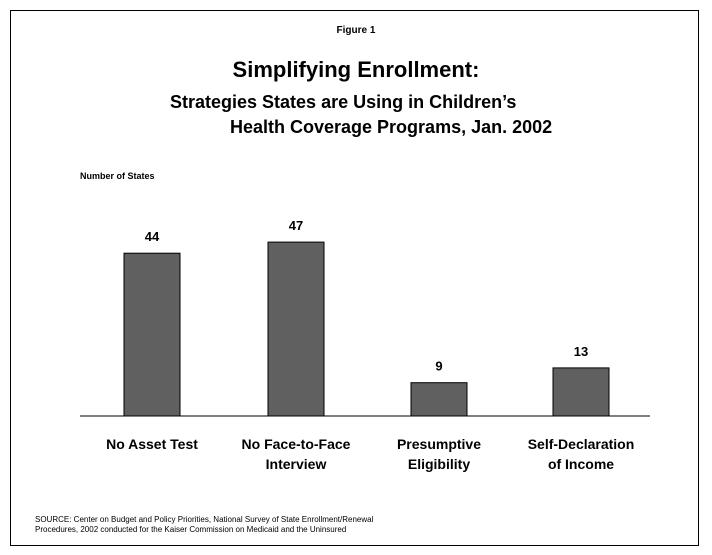  I want to click on data-label-0: 44, so click(152, 236).